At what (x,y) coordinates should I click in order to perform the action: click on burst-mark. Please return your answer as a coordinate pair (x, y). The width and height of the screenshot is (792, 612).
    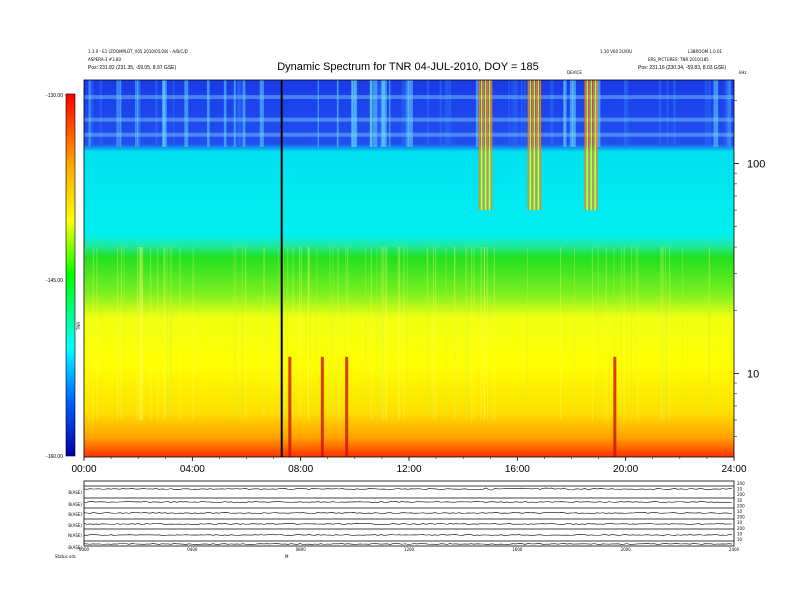
    Looking at the image, I should click on (290, 406).